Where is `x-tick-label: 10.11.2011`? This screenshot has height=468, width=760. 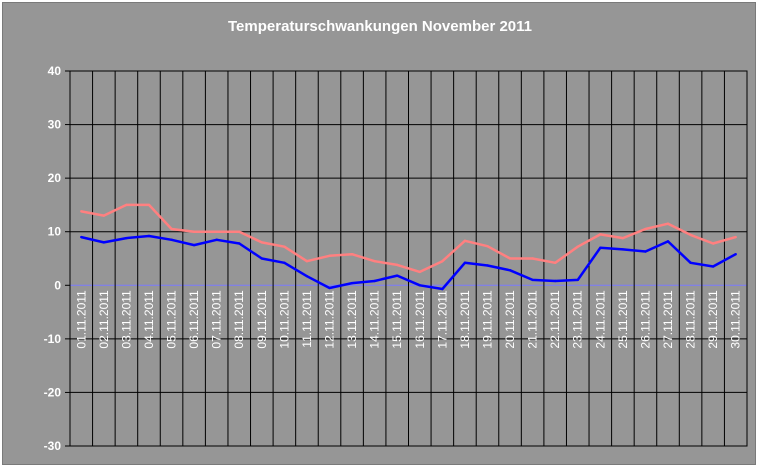
x-tick-label: 10.11.2011 is located at coordinates (284, 319).